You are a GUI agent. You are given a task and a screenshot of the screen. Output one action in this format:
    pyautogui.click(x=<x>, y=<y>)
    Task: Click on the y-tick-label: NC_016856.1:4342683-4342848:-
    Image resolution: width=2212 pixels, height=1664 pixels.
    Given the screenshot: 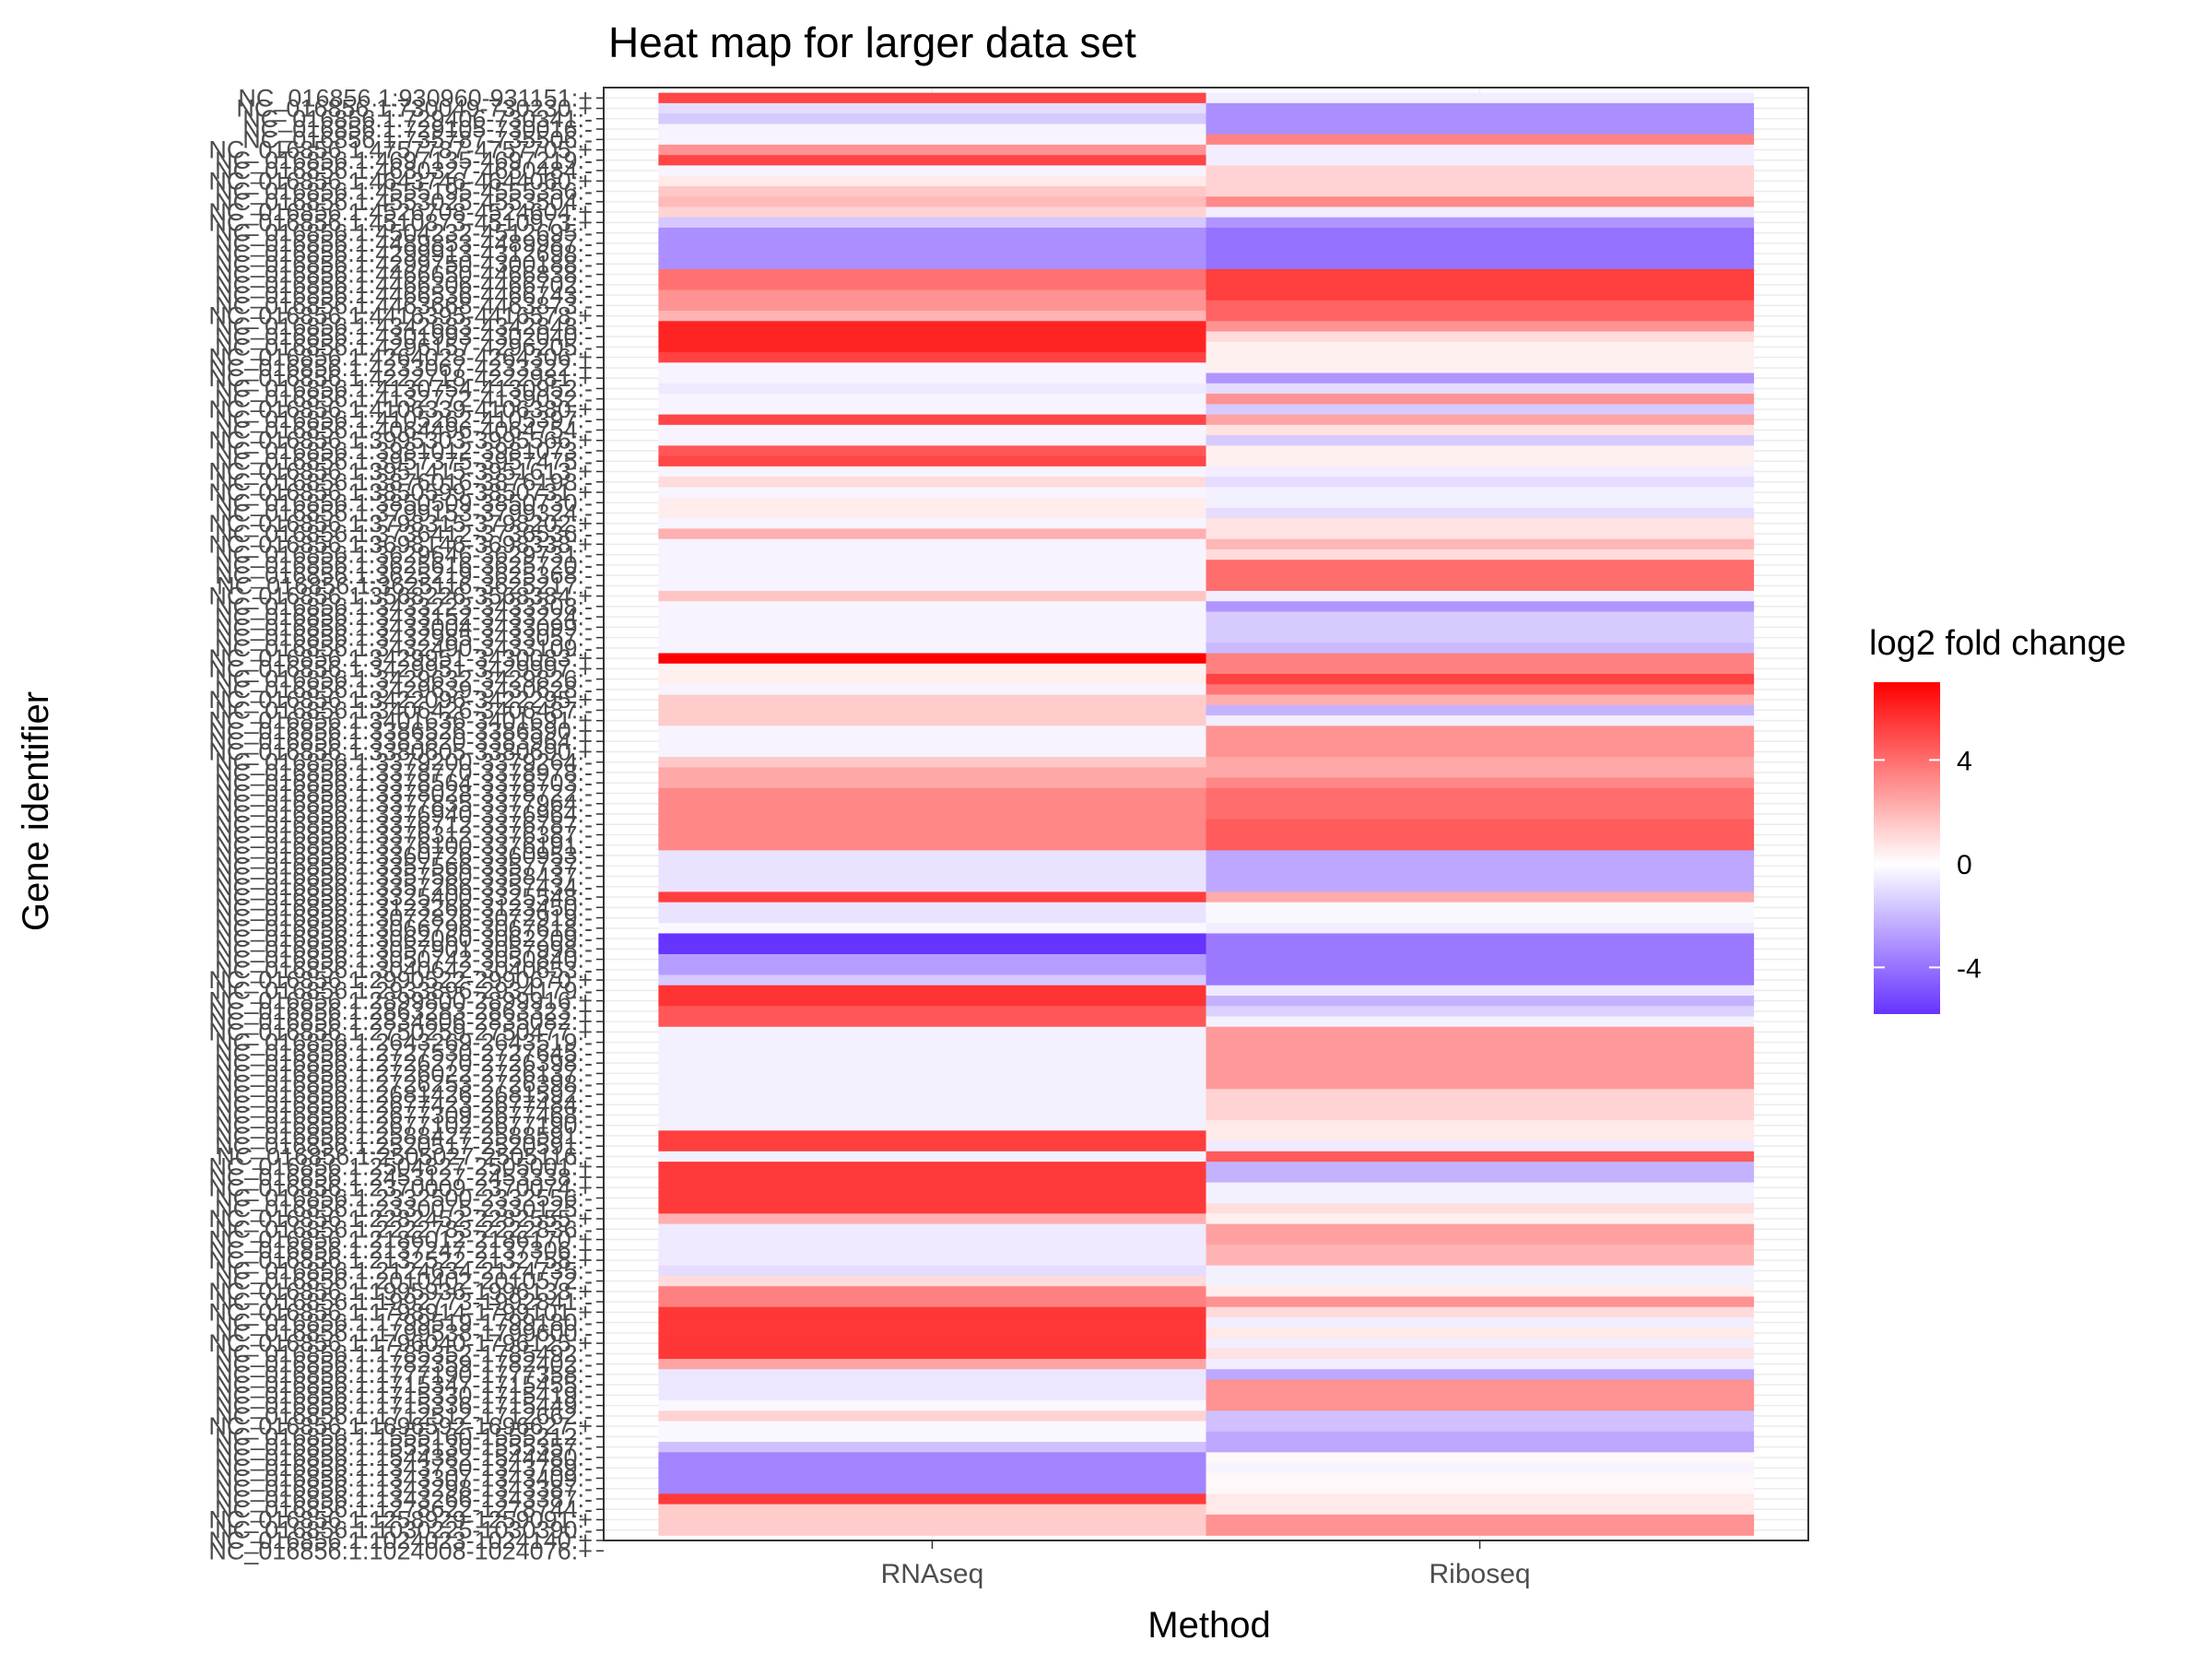 What is the action you would take?
    pyautogui.click(x=404, y=326)
    